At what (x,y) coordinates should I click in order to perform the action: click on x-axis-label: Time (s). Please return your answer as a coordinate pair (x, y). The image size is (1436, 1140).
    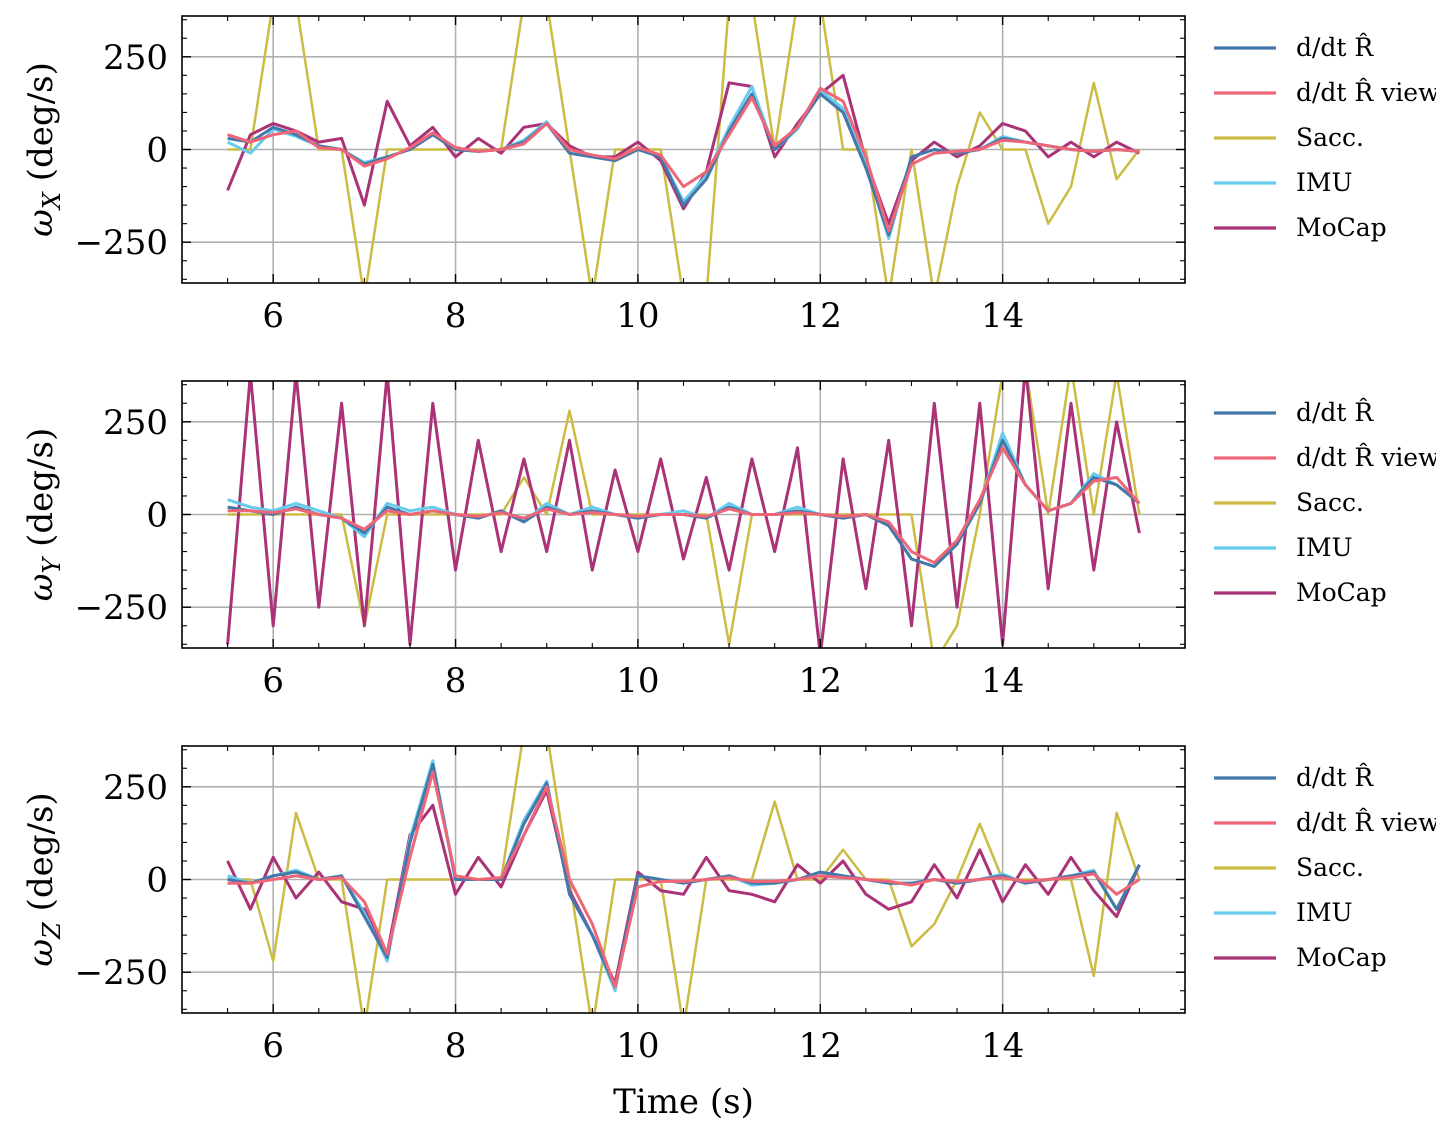
    Looking at the image, I should click on (683, 1102).